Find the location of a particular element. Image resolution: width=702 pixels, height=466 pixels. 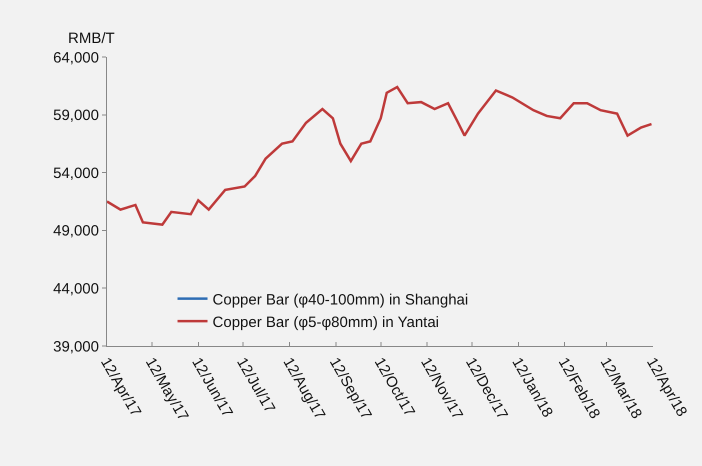

y-tick-label: 44,000 is located at coordinates (76, 289).